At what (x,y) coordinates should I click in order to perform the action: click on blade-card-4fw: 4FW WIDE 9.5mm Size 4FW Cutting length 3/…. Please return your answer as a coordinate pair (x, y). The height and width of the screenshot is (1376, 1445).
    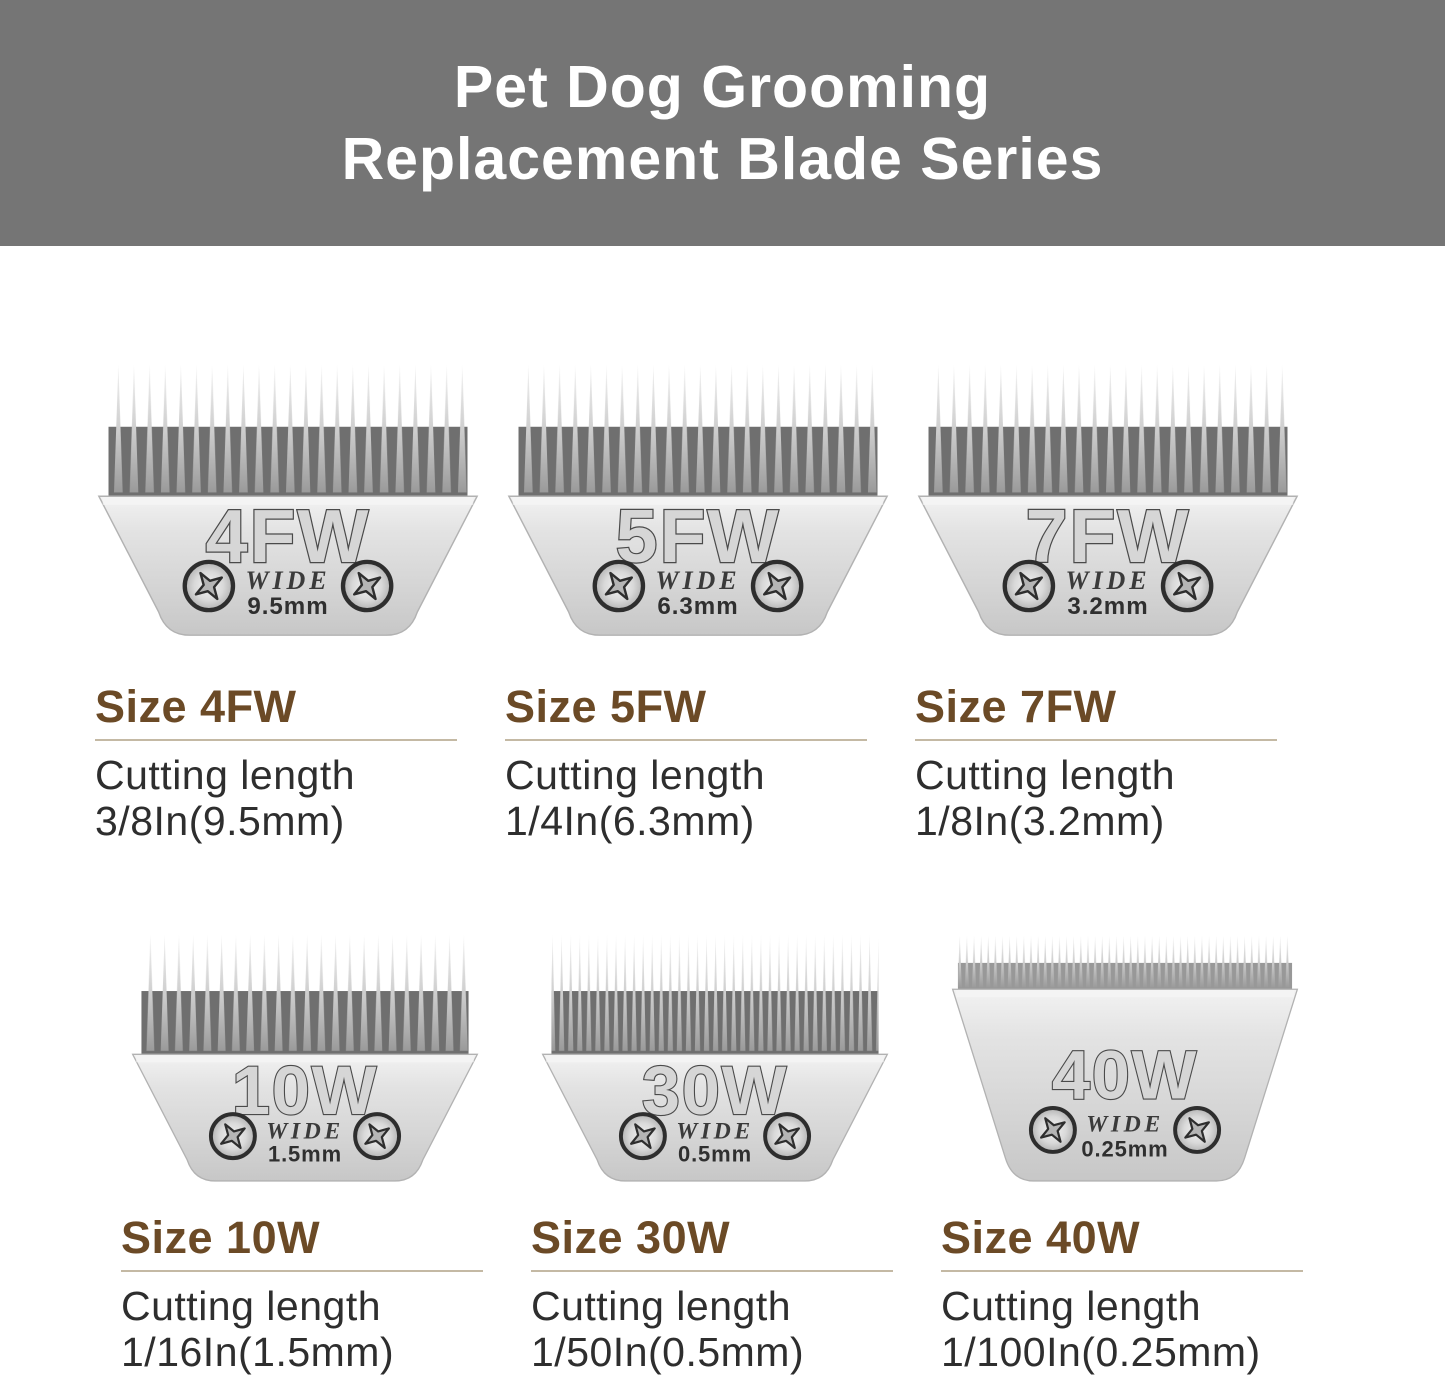
    Looking at the image, I should click on (288, 604).